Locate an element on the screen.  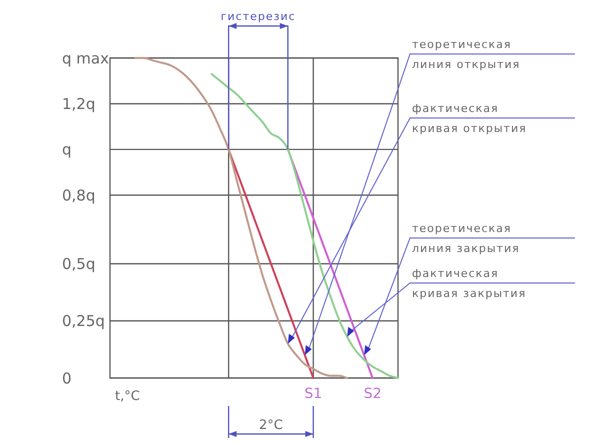
y-tick-label: 0,5q is located at coordinates (79, 263).